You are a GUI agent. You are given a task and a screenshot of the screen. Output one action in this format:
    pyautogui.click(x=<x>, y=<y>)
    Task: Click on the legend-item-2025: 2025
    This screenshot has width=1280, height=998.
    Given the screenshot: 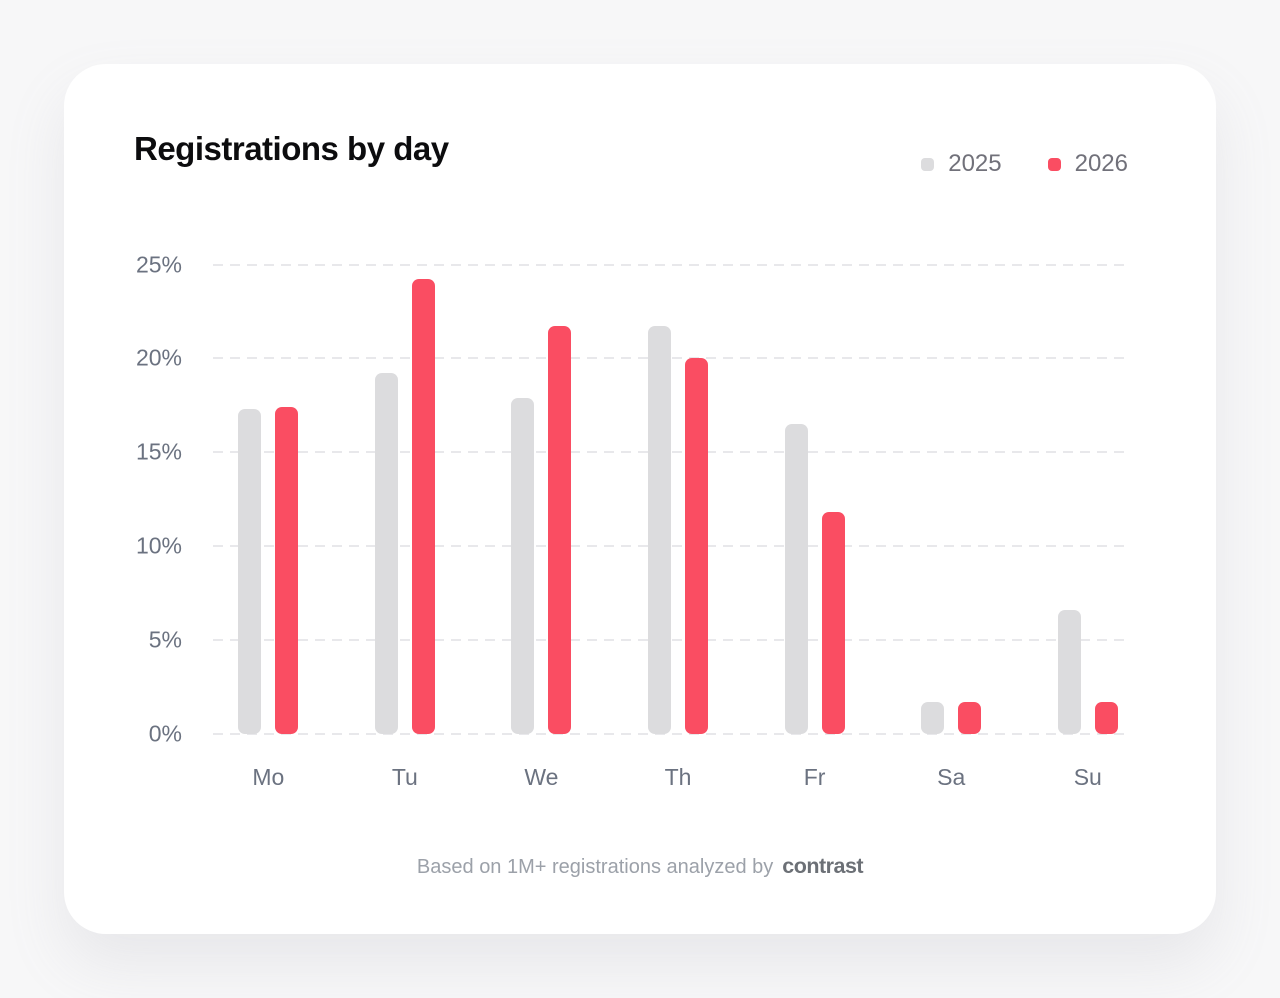 What is the action you would take?
    pyautogui.click(x=961, y=164)
    